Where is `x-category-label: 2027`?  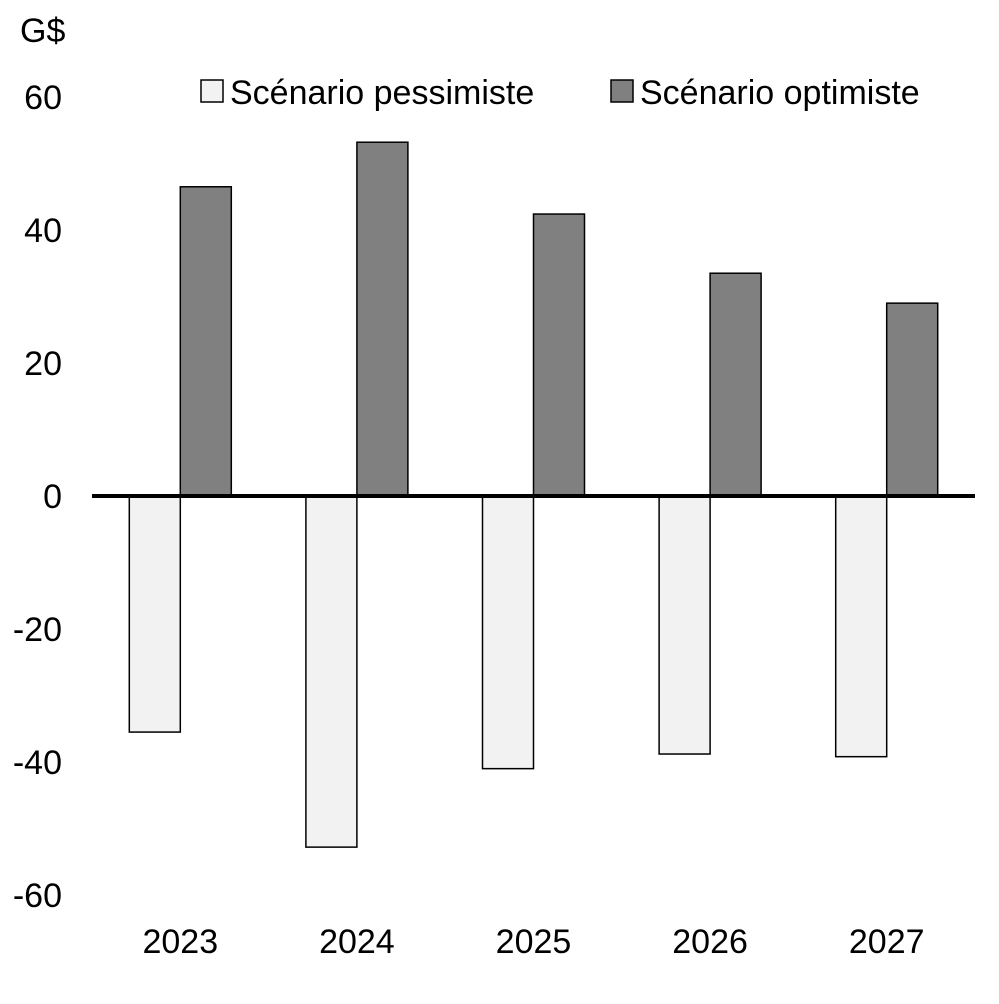 x-category-label: 2027 is located at coordinates (887, 942).